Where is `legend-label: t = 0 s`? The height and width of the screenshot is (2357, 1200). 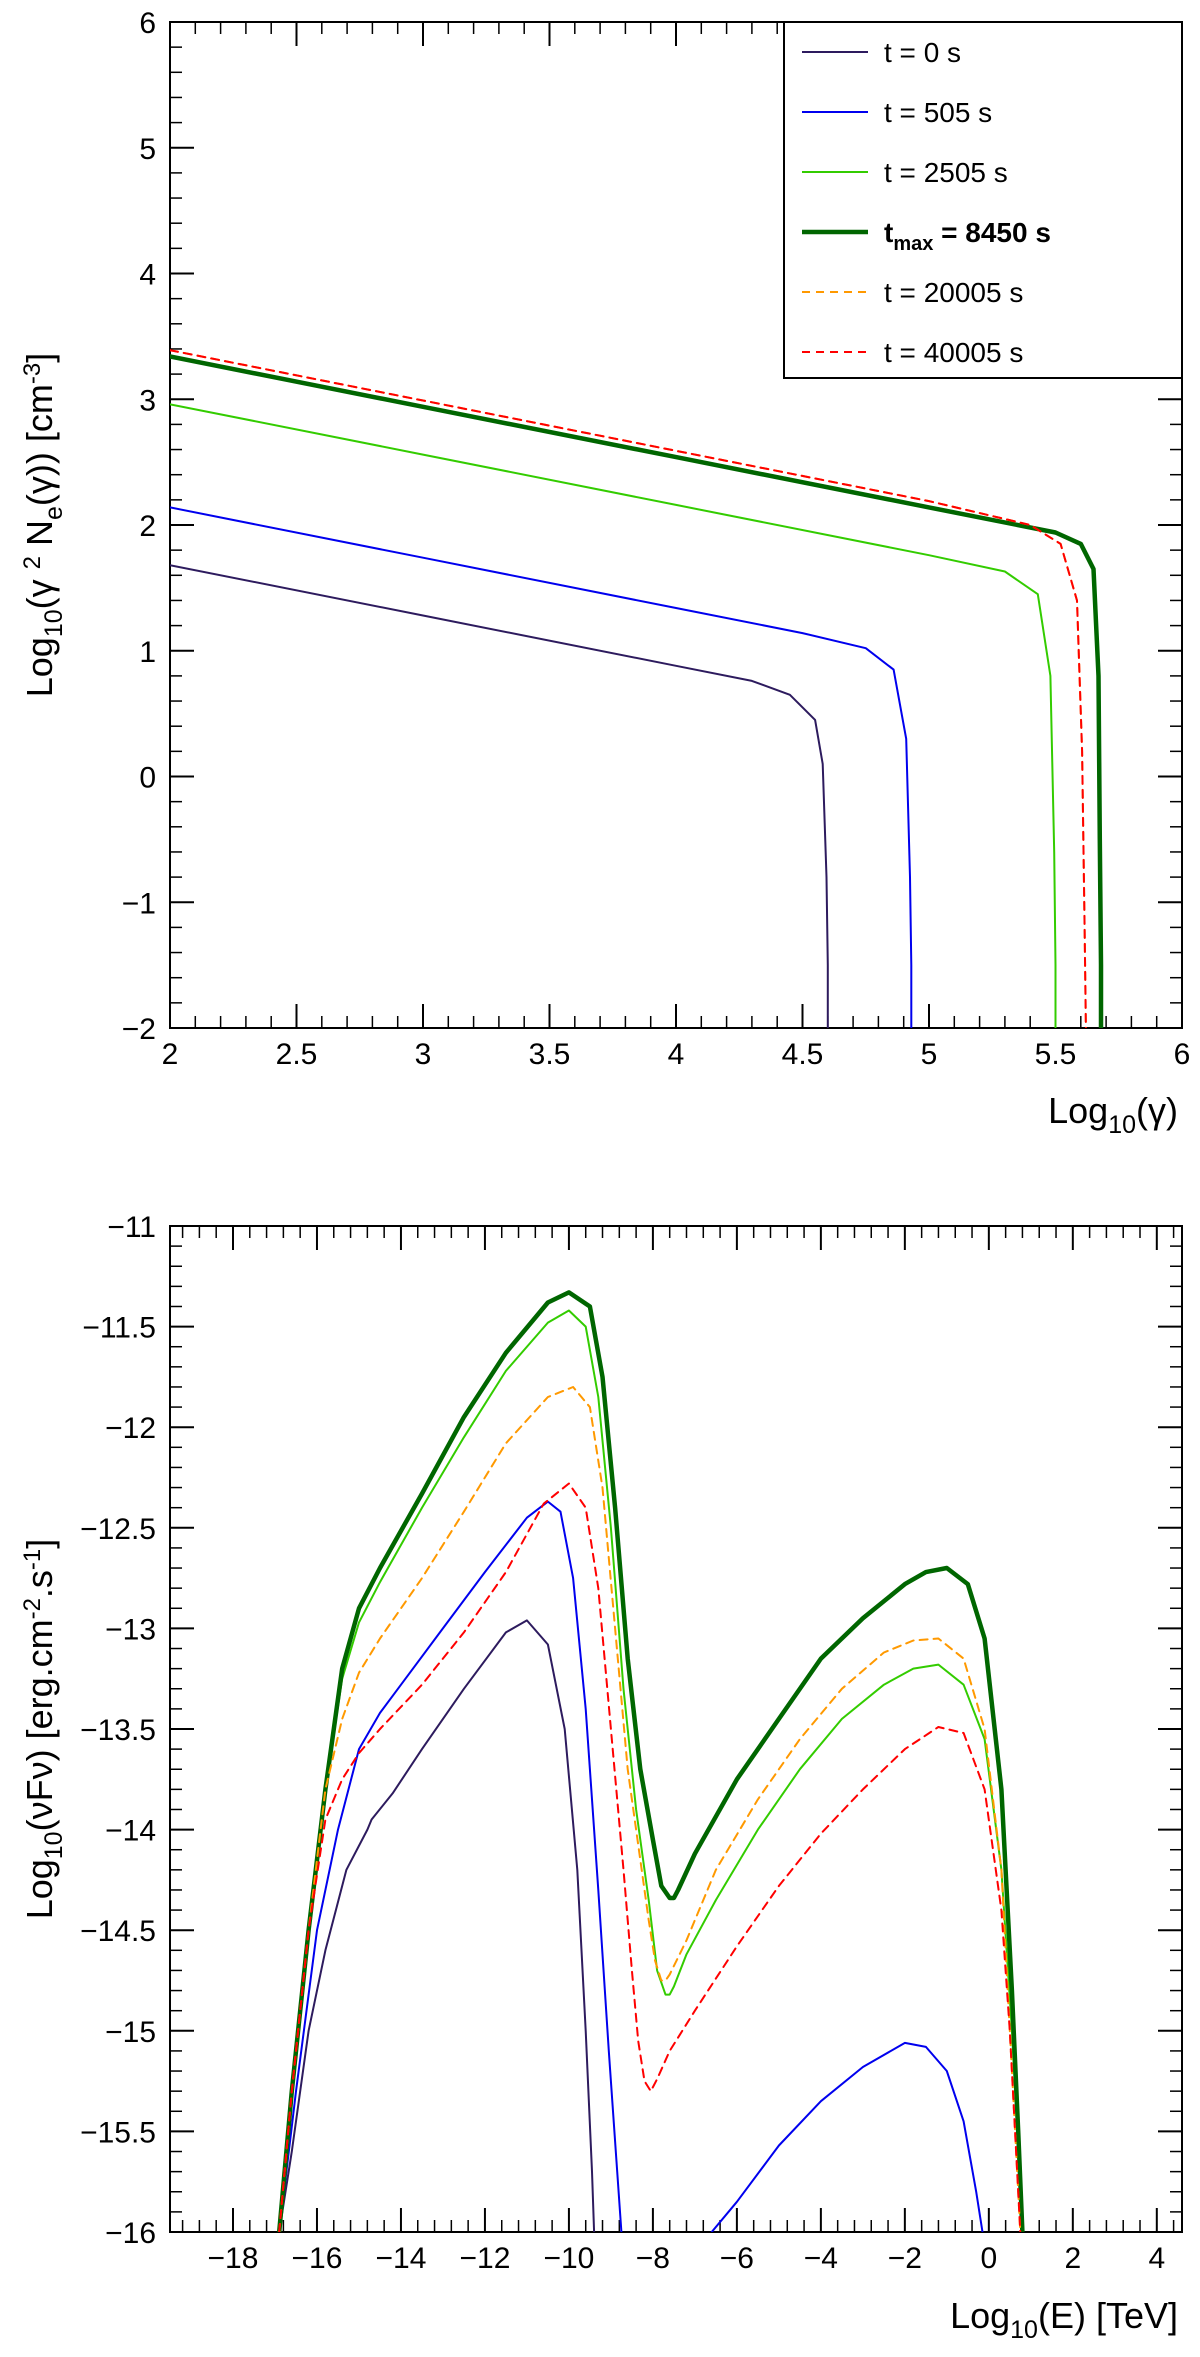 legend-label: t = 0 s is located at coordinates (922, 52).